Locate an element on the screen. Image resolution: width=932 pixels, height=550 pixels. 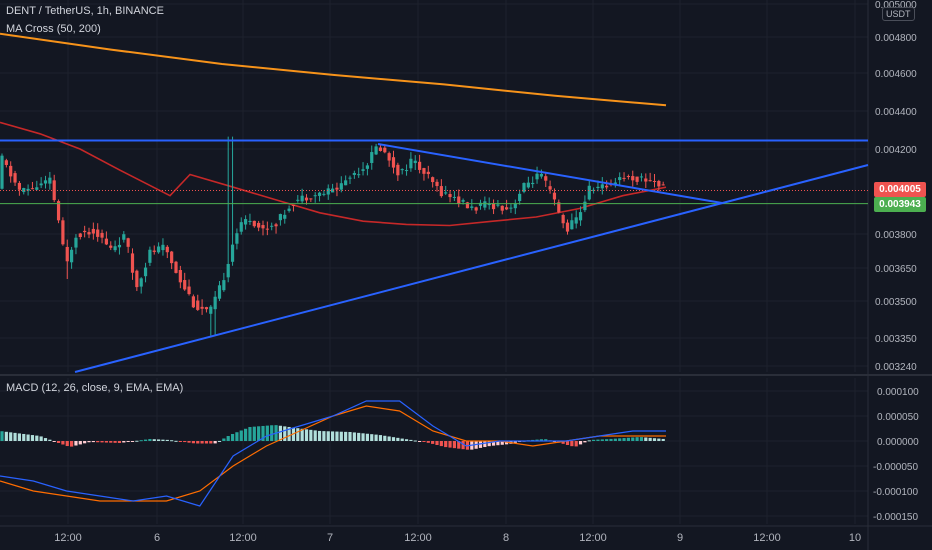
price-tick-label: 0.004400 is located at coordinates (896, 112).